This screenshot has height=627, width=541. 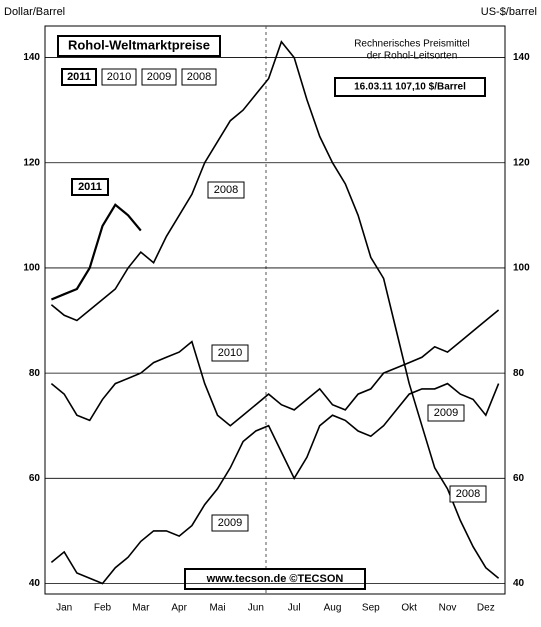 I want to click on x-tick-label: Jun, so click(x=256, y=608).